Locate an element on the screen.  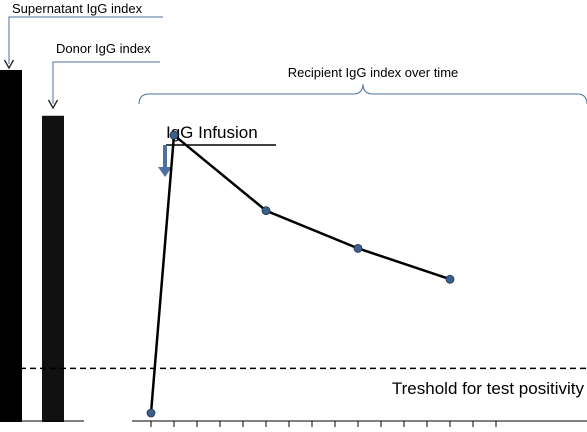
time-axis-ticks is located at coordinates (323, 424).